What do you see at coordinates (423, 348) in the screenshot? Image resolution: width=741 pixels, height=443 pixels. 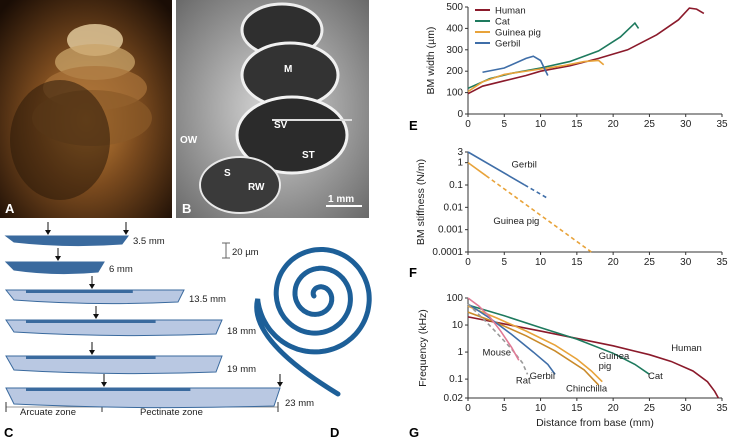 I see `y-axis-label: Frequency (kHz)` at bounding box center [423, 348].